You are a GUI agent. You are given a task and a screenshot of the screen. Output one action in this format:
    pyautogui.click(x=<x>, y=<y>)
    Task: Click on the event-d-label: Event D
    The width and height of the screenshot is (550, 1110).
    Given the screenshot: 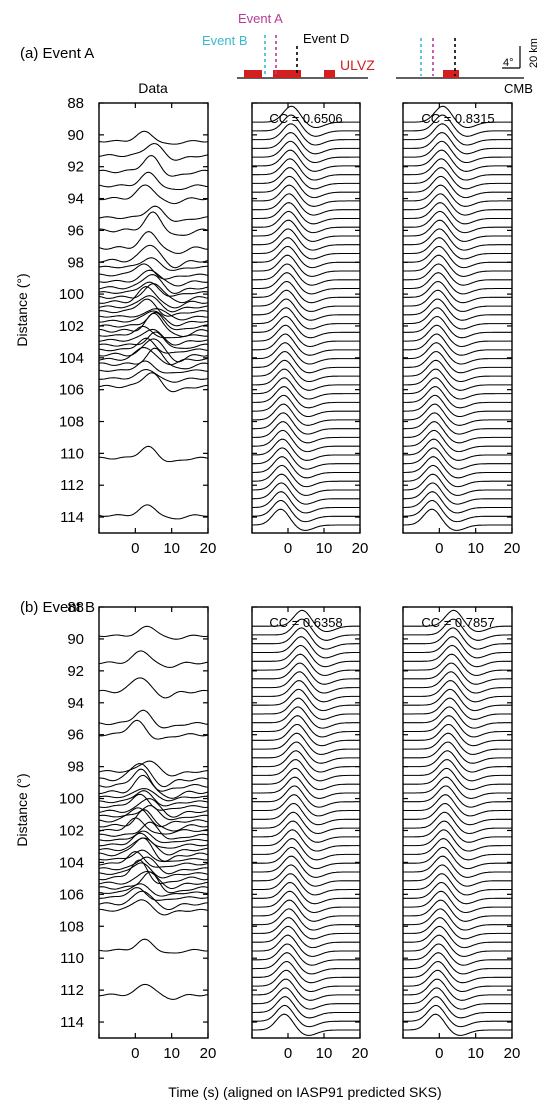 What is the action you would take?
    pyautogui.click(x=326, y=38)
    